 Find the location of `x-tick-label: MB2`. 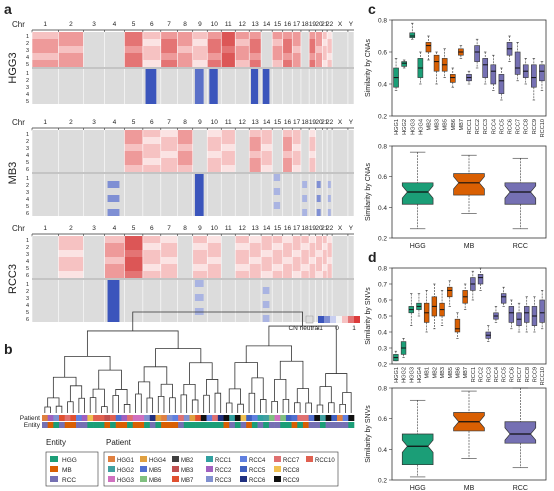

x-tick-label: MB2 is located at coordinates (429, 125).